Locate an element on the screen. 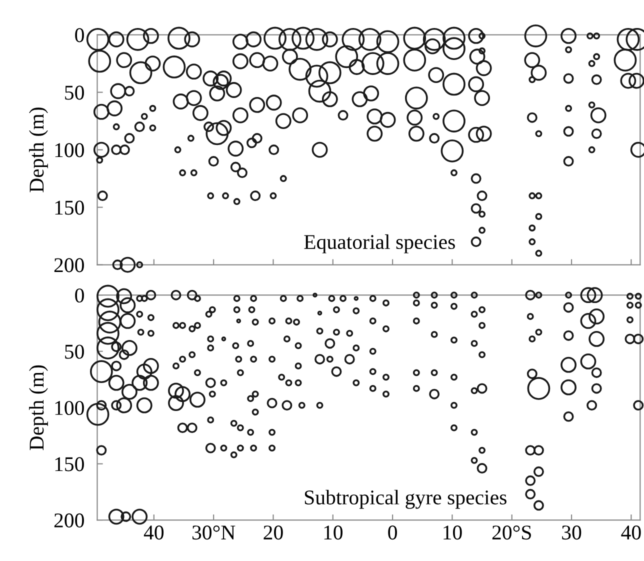 Image resolution: width=644 pixels, height=561 pixels. x-tick-label: 30 is located at coordinates (572, 533).